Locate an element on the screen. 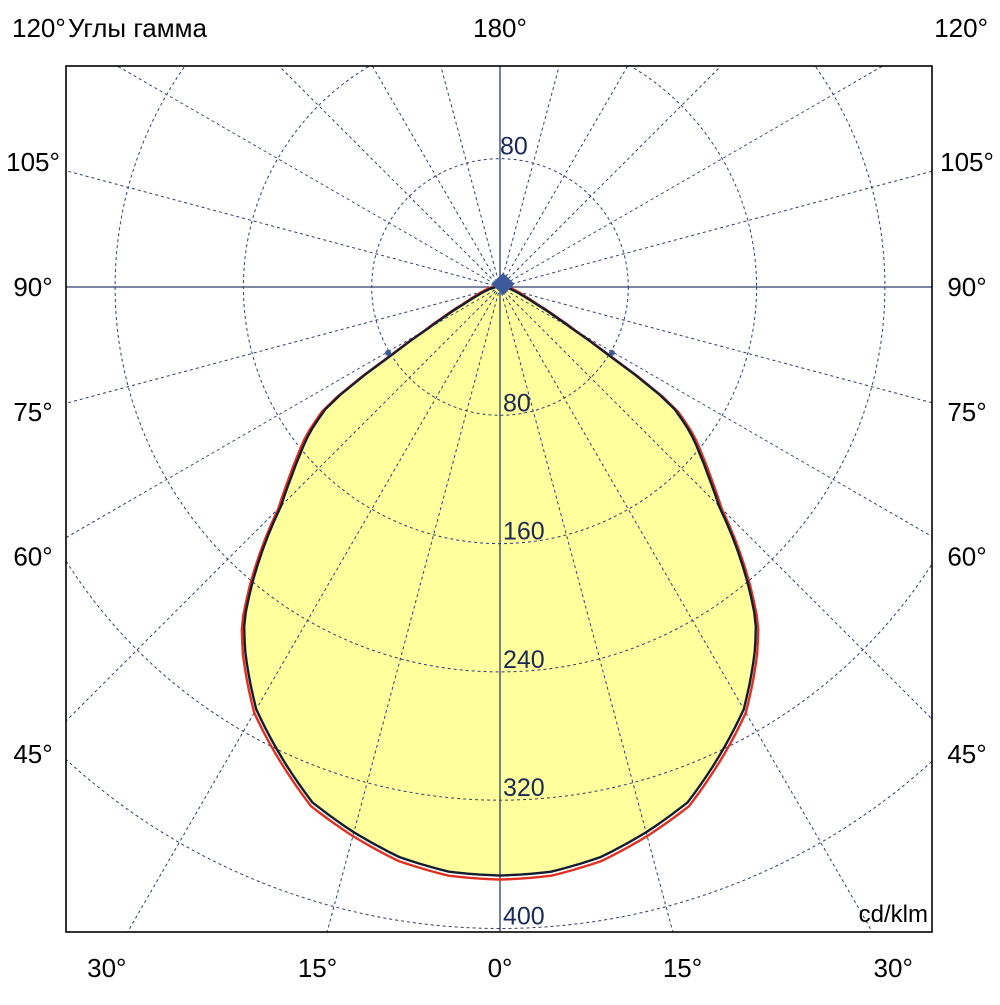 The height and width of the screenshot is (1005, 1000). ring-value-label-top: 80 is located at coordinates (514, 147).